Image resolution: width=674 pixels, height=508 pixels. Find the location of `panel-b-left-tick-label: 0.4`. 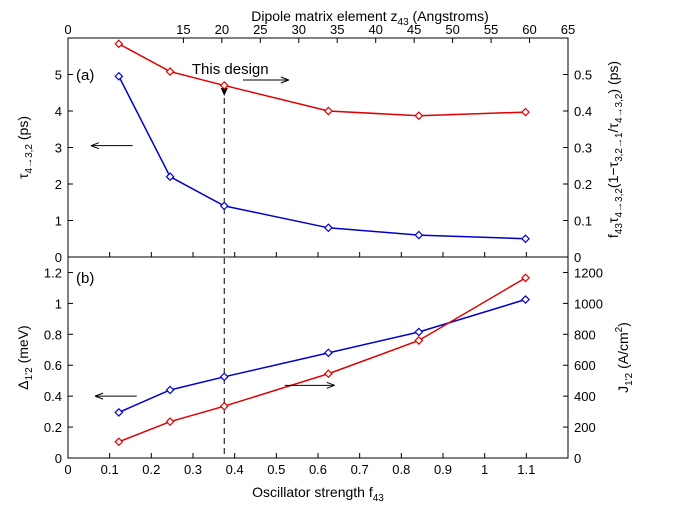

panel-b-left-tick-label: 0.4 is located at coordinates (53, 396).